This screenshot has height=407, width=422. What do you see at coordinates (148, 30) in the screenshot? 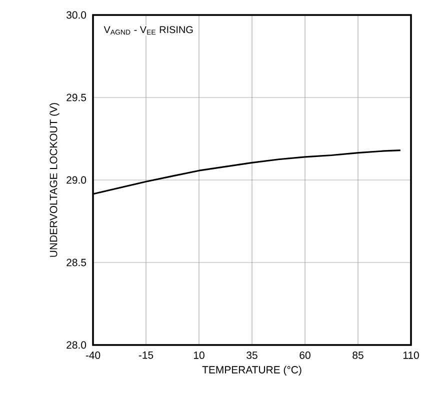
I see `annotation: V$_{AGND}$ - V$_{EE}$ RISING` at bounding box center [148, 30].